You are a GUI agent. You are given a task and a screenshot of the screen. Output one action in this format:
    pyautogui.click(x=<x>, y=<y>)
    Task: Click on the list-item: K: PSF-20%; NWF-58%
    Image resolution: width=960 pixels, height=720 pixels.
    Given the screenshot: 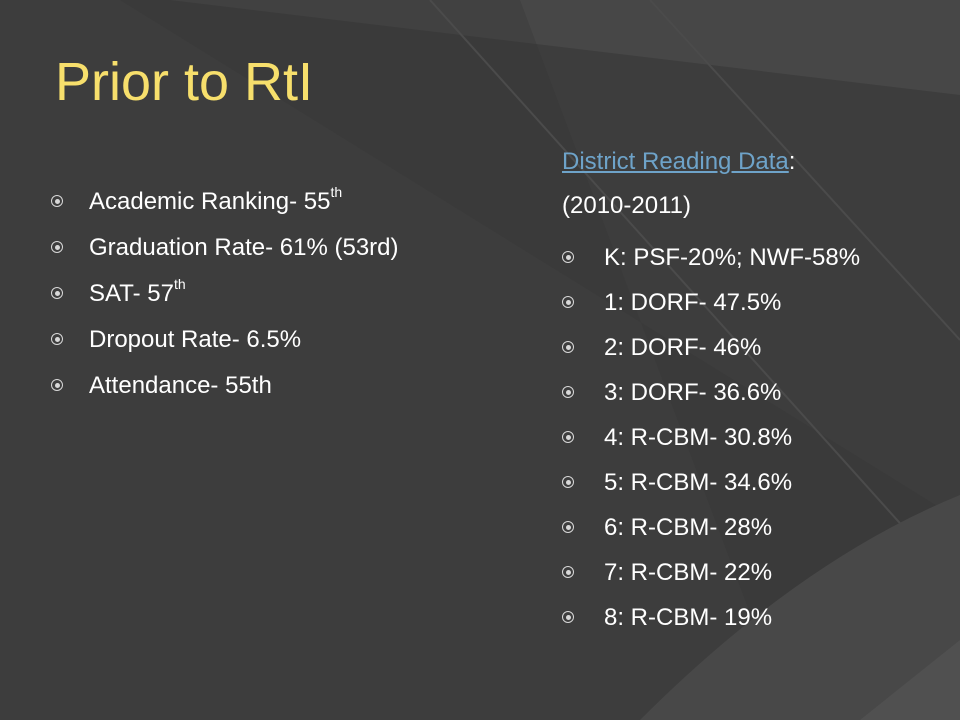 What is the action you would take?
    pyautogui.click(x=727, y=258)
    